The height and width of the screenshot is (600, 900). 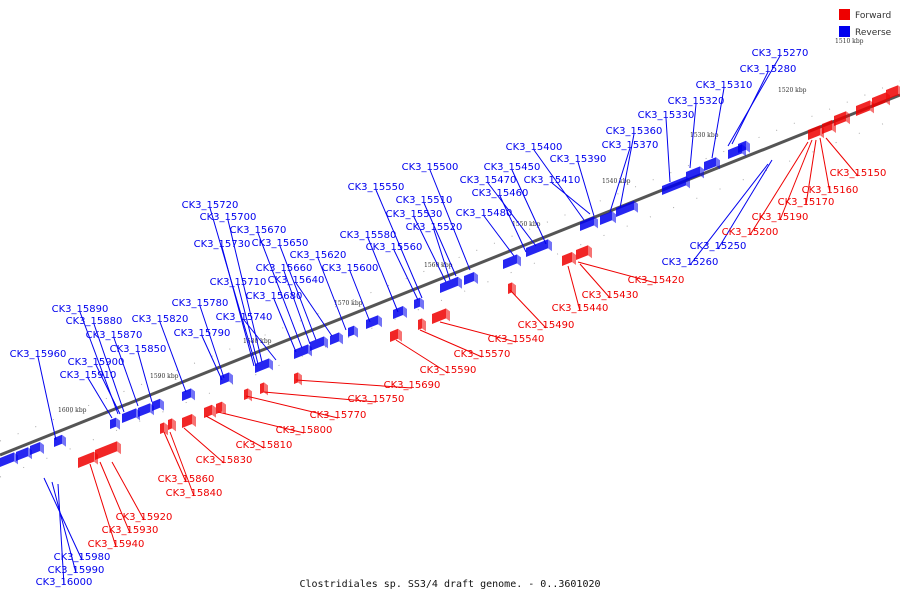 I want to click on tick-label: 1550 kbp, so click(x=526, y=224).